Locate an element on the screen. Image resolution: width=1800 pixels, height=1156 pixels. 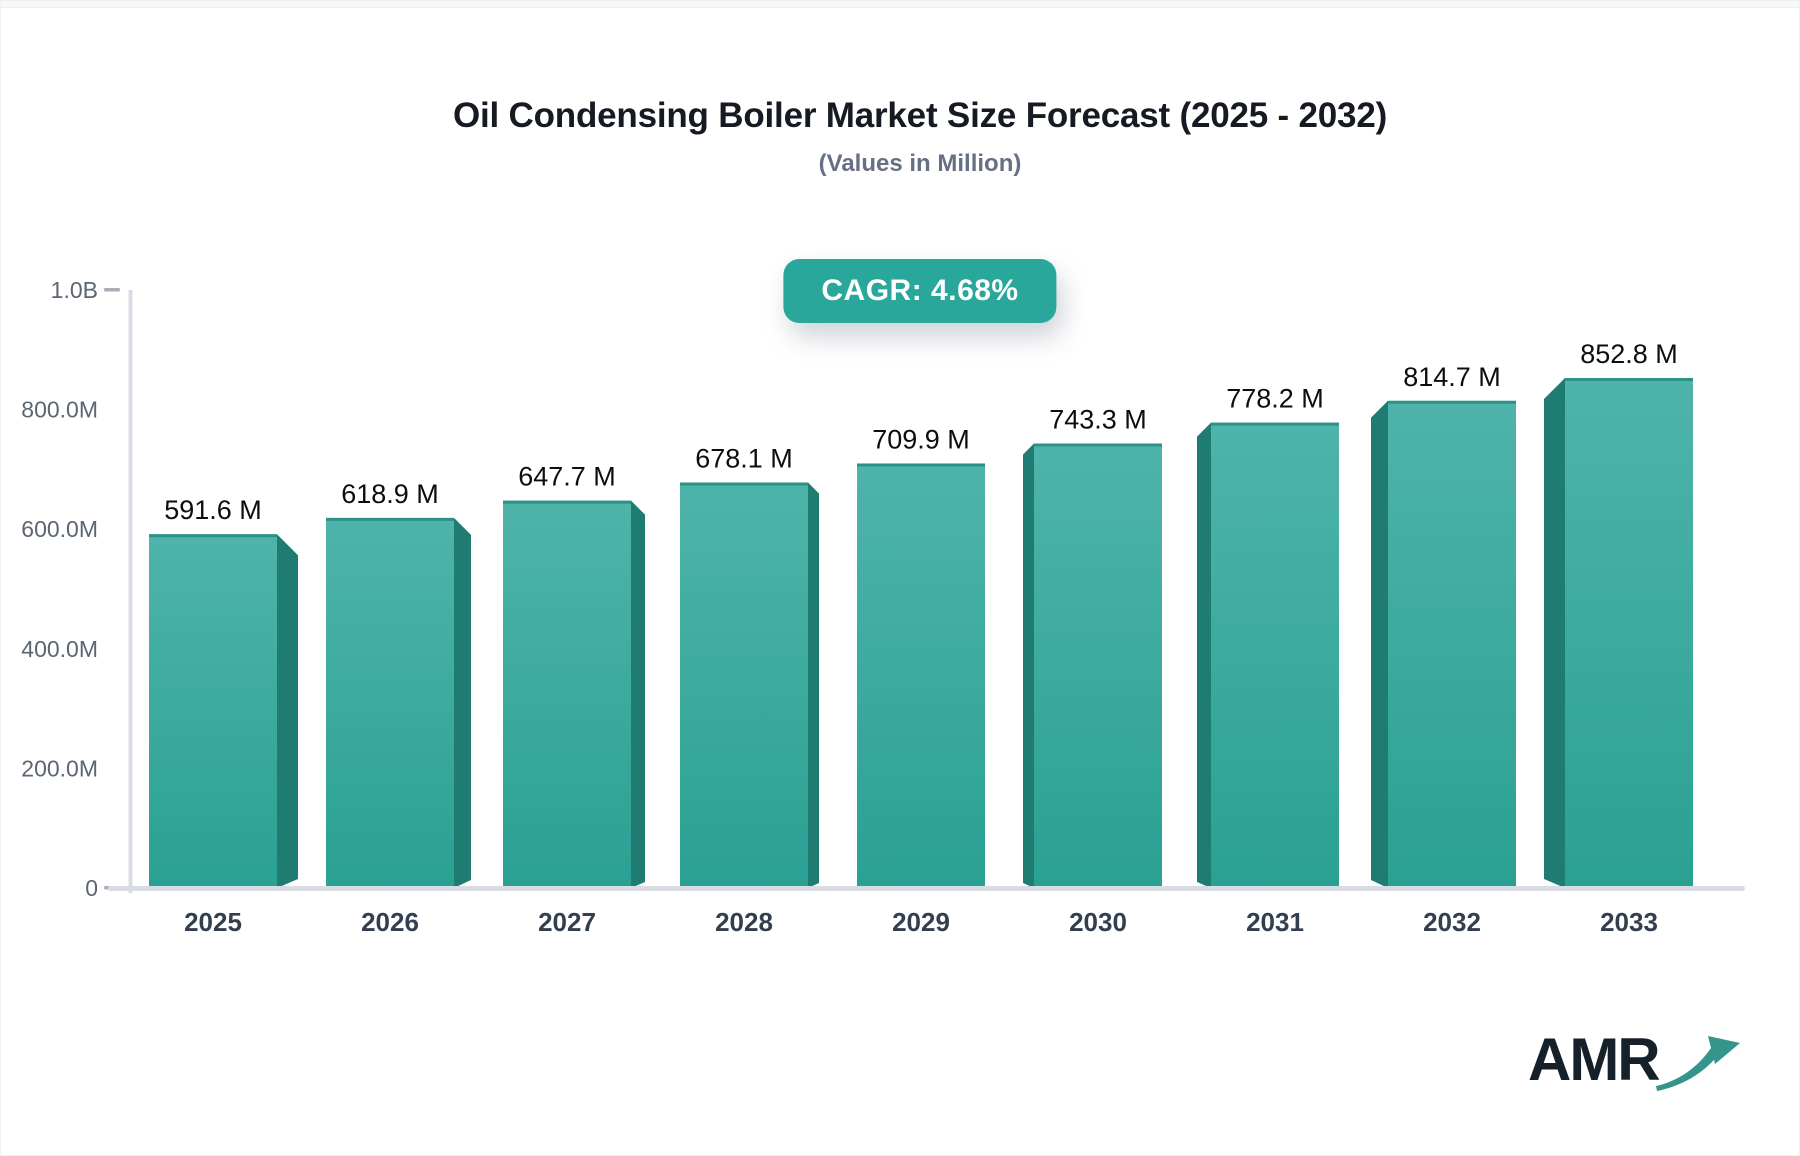
x-axis-label: 2026 is located at coordinates (390, 922).